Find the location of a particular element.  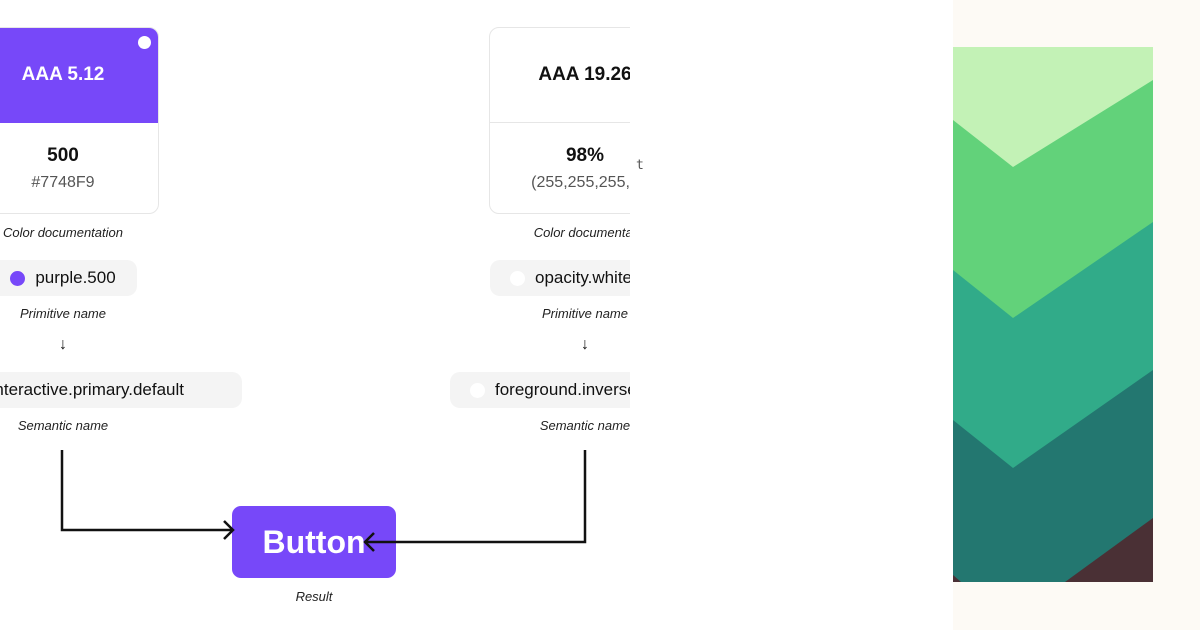

primitive-token-pill: purple.500 is located at coordinates (68, 278).